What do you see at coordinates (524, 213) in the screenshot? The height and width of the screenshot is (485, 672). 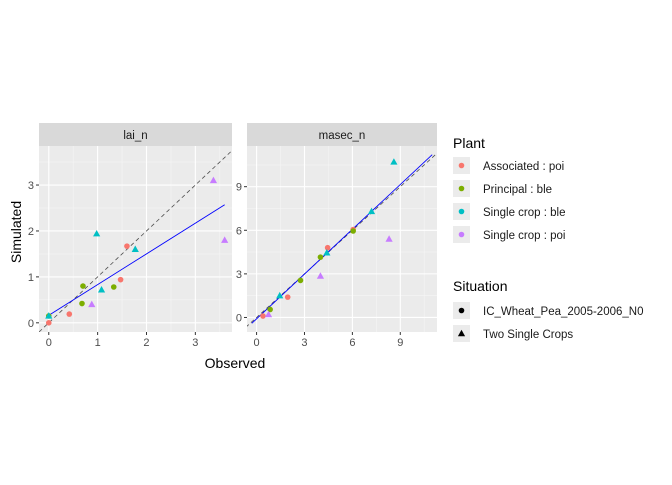 I see `legend-plant-label: Single crop : ble` at bounding box center [524, 213].